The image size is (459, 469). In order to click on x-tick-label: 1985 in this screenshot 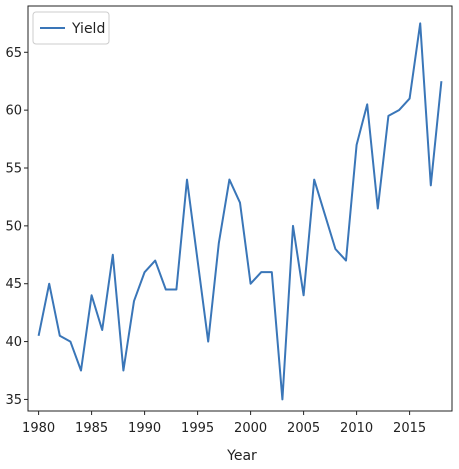, I will do `click(91, 428)`.